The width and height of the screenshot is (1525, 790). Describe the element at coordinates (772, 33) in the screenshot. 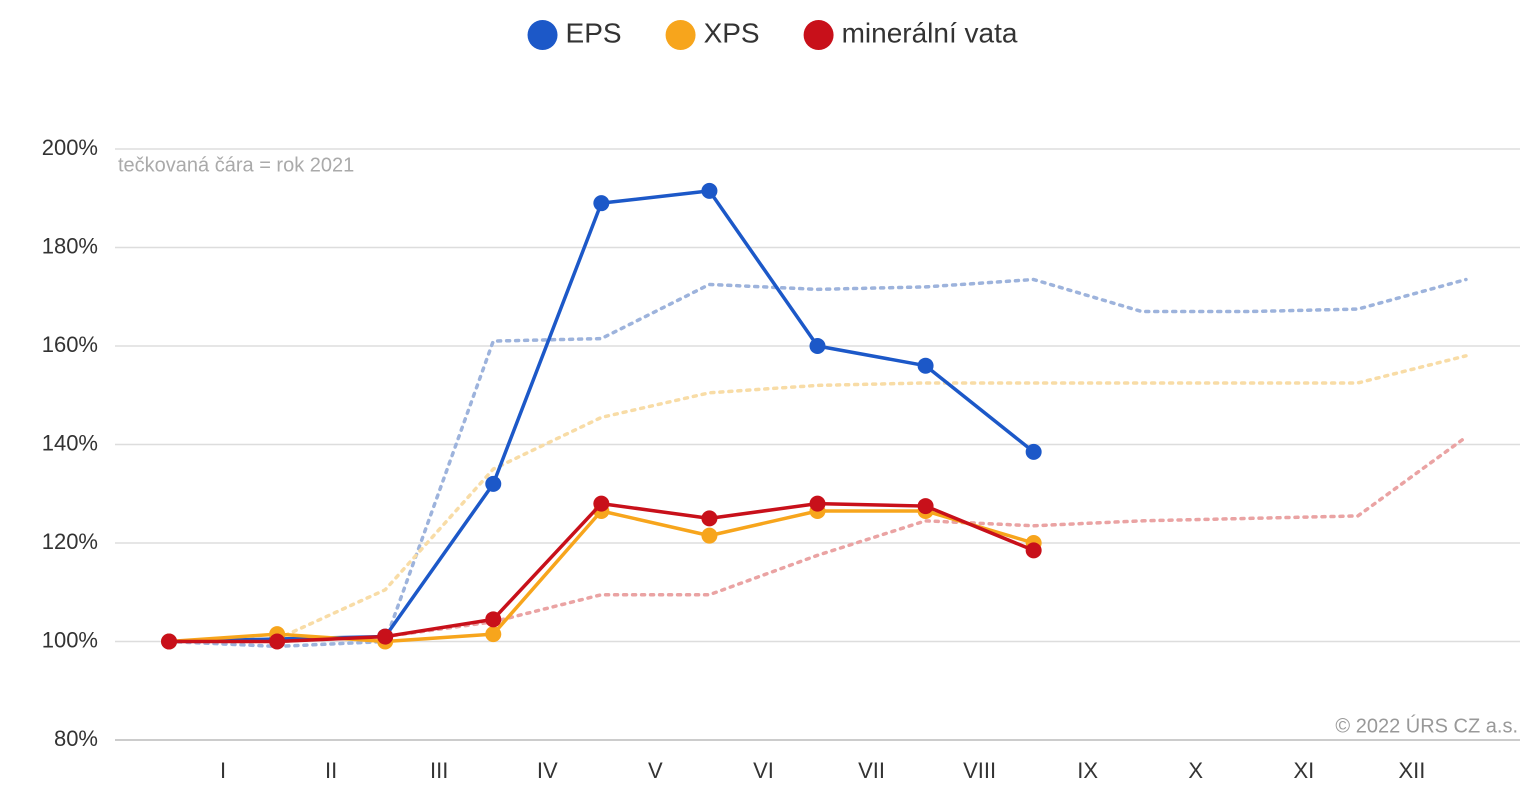

I see `legend: EPS XPS minerální vata` at that location.